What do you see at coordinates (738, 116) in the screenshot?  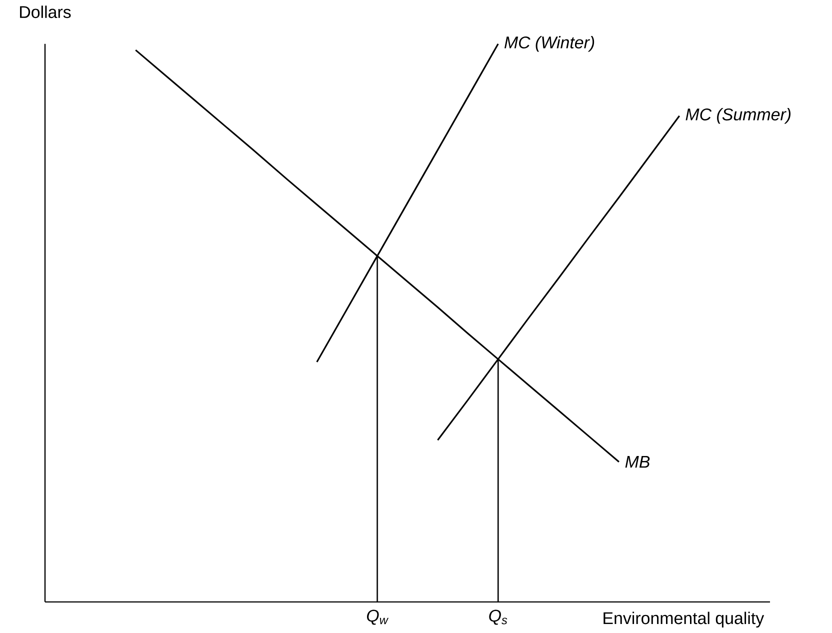 I see `series-label: MC (Summer)` at bounding box center [738, 116].